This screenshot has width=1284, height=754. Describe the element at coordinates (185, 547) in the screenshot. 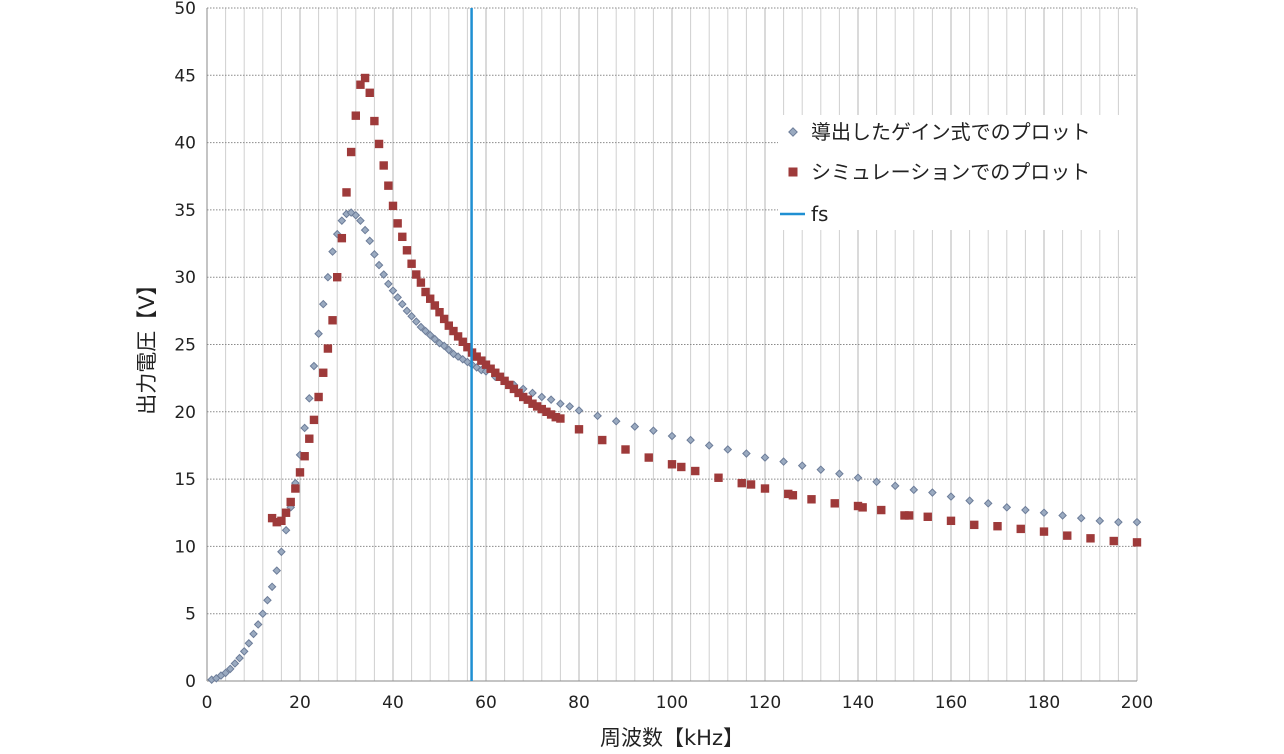

I see `y-tick-label: 10` at that location.